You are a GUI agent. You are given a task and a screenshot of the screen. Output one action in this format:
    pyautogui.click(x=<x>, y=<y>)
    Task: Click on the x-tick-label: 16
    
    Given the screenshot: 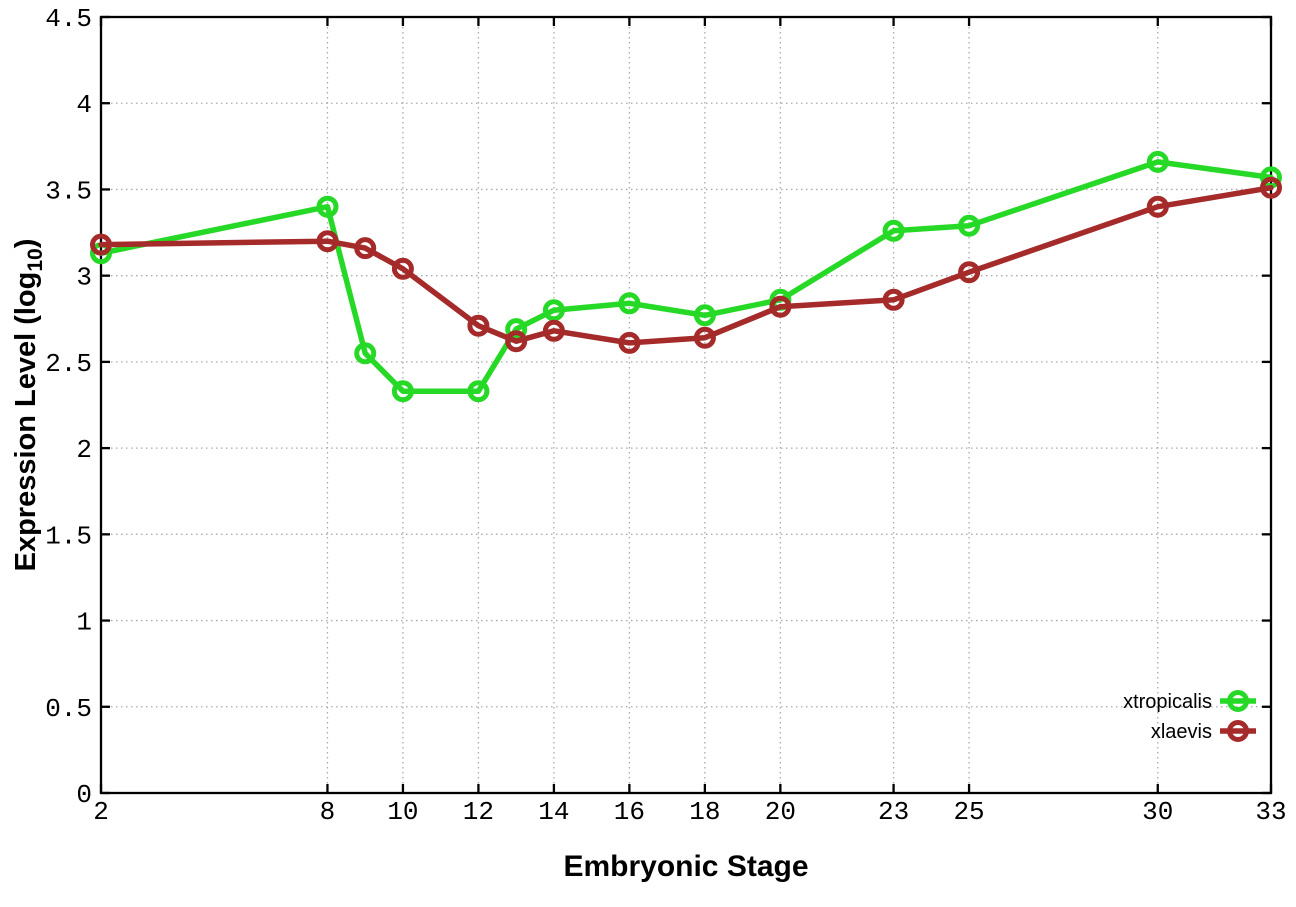 What is the action you would take?
    pyautogui.click(x=629, y=812)
    